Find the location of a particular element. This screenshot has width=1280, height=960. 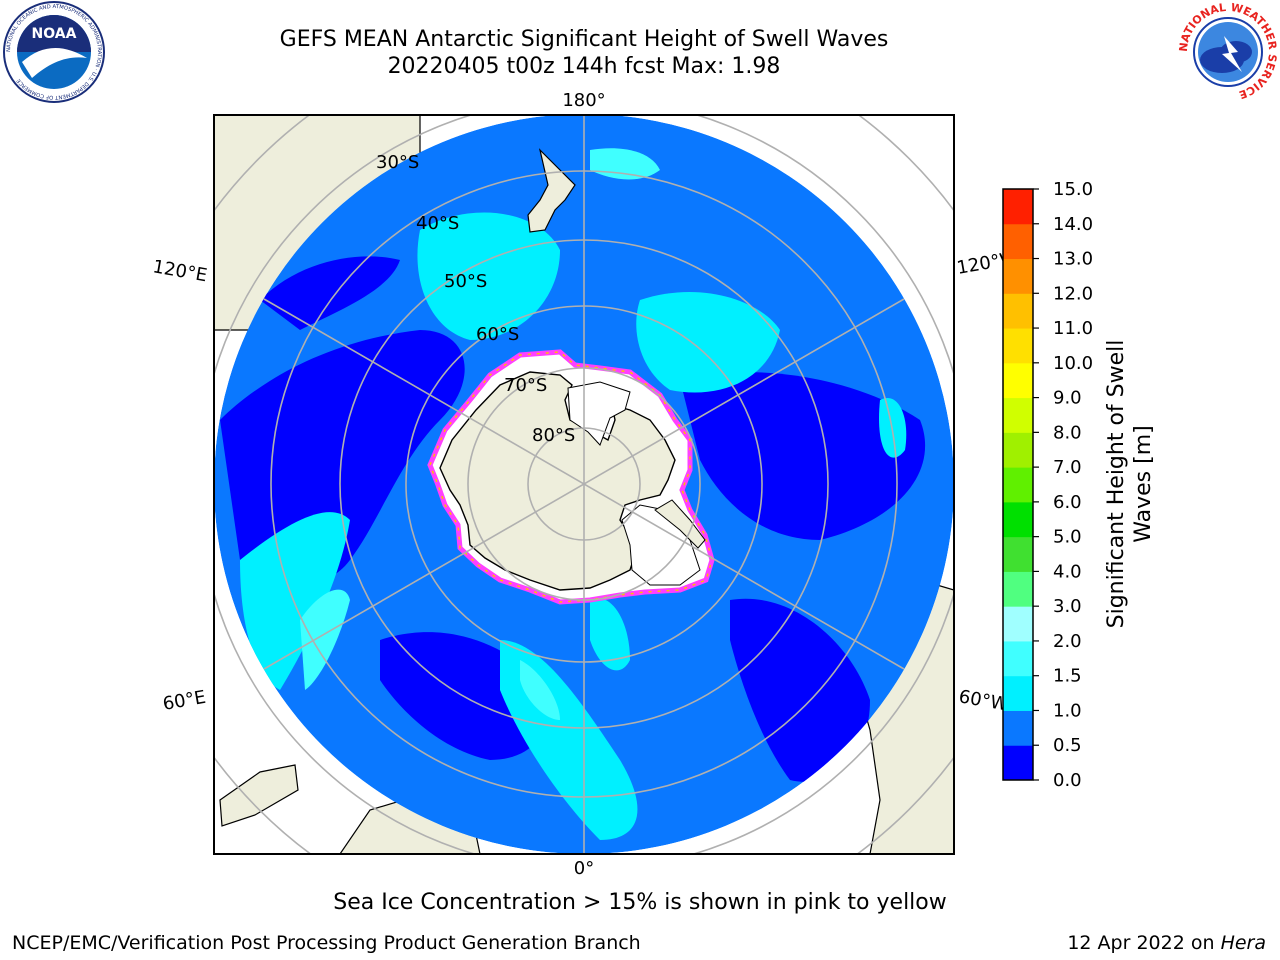

colorbar-tick-label: 3.0 is located at coordinates (1067, 606).